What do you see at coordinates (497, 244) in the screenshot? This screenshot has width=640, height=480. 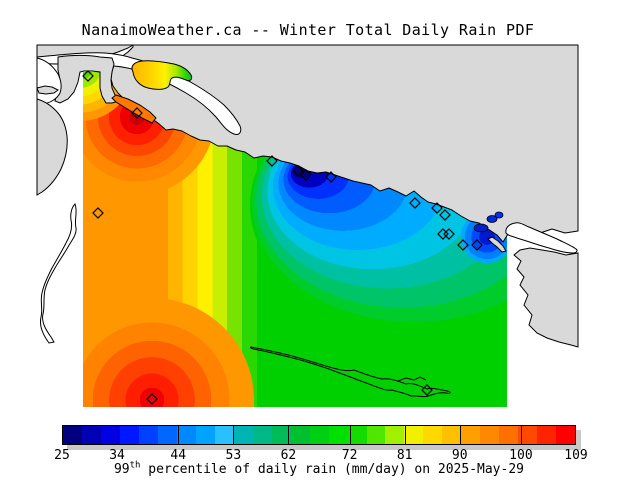 I see `coast-spit` at bounding box center [497, 244].